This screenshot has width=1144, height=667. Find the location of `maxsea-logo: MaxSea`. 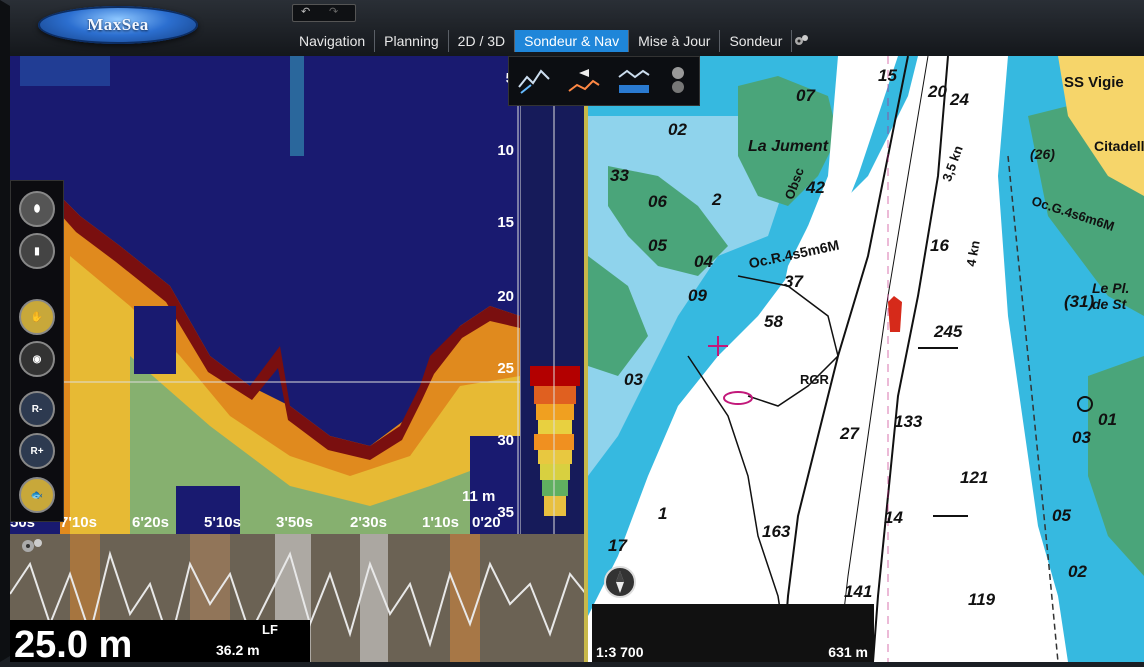

maxsea-logo: MaxSea is located at coordinates (118, 25).